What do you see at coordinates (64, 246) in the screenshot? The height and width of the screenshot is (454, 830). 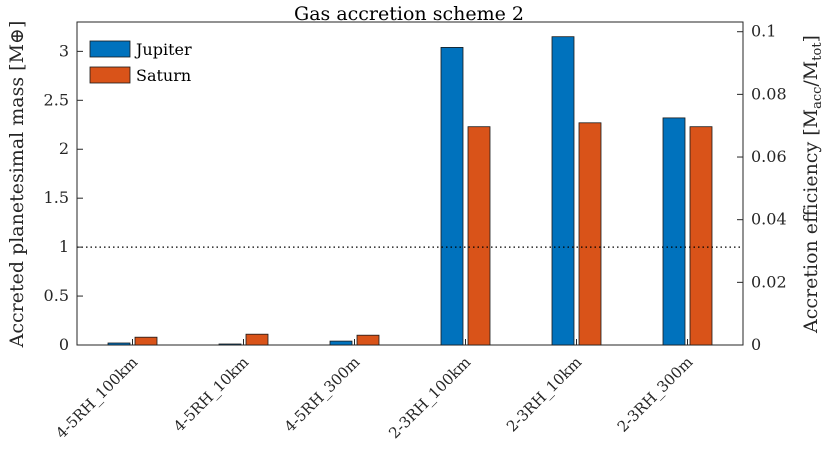 I see `y-tick-label: 1` at bounding box center [64, 246].